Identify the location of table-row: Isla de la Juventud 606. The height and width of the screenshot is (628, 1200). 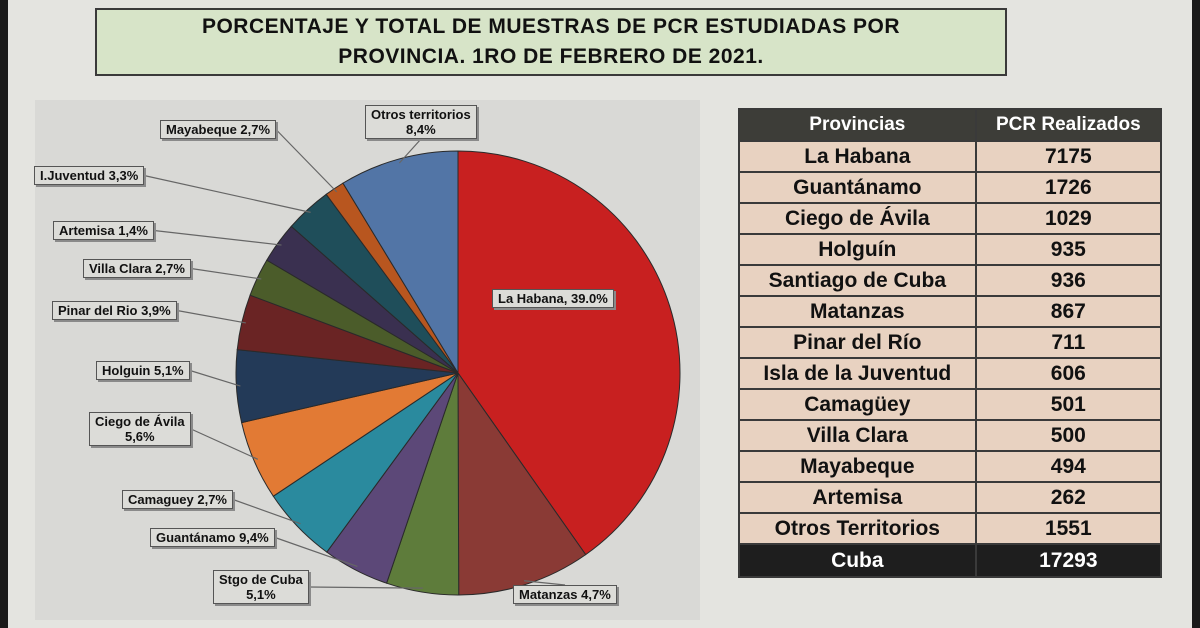
(950, 373).